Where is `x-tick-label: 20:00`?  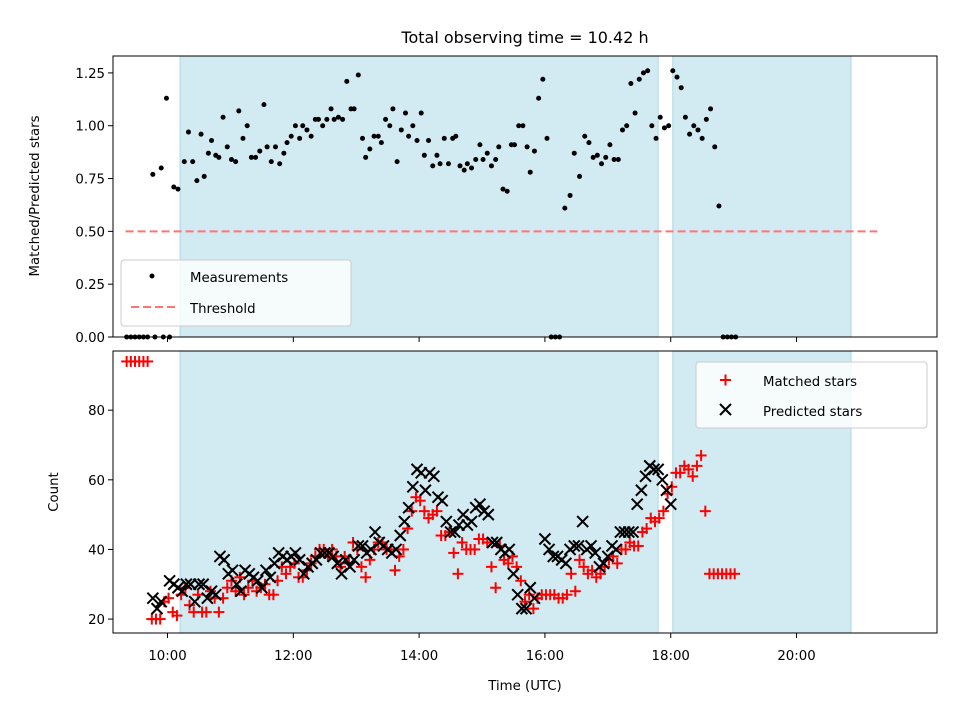 x-tick-label: 20:00 is located at coordinates (796, 656).